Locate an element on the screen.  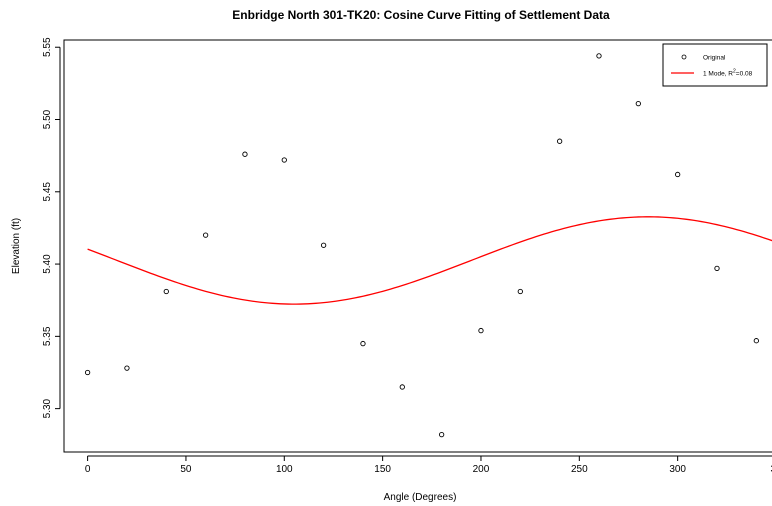
x-axis-label: Angle (Degrees) is located at coordinates (420, 497).